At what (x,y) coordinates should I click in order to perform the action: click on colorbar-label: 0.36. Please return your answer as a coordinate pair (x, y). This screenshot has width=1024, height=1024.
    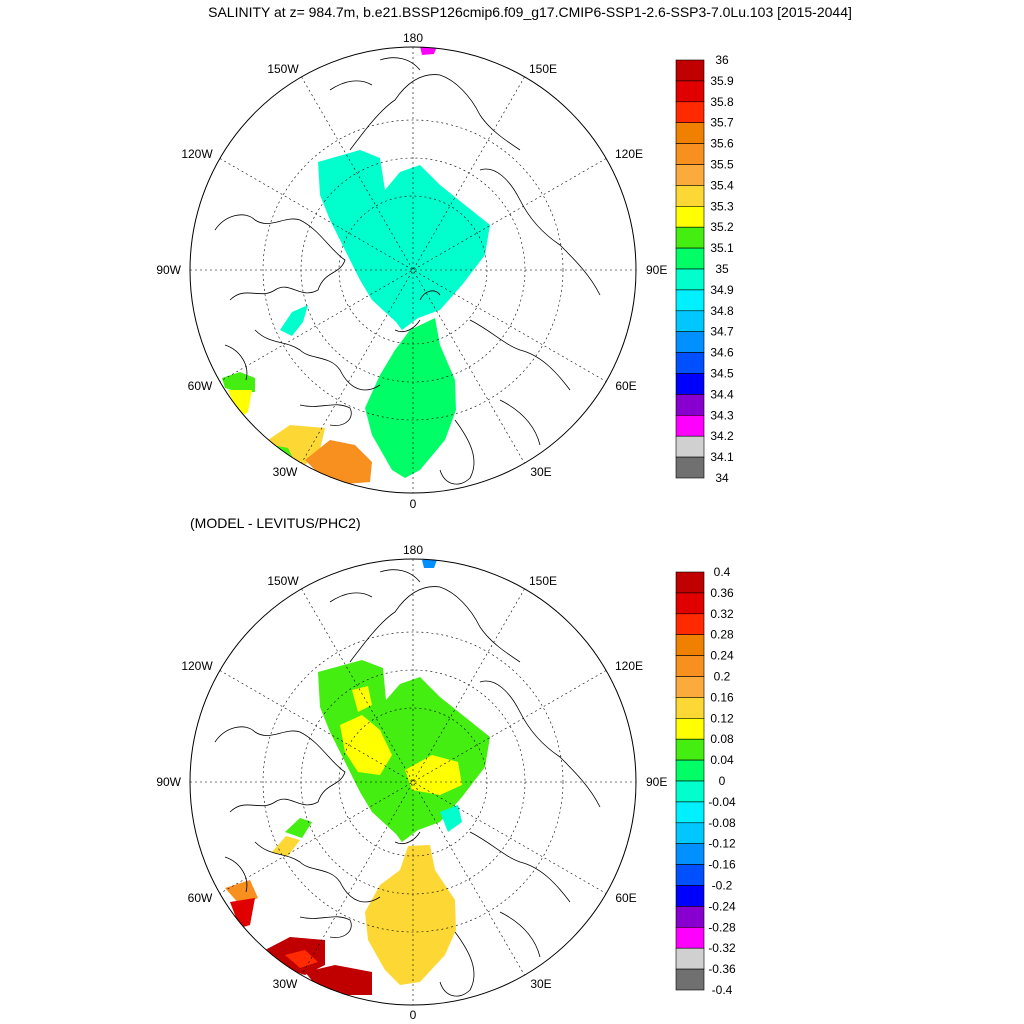
    Looking at the image, I should click on (722, 593).